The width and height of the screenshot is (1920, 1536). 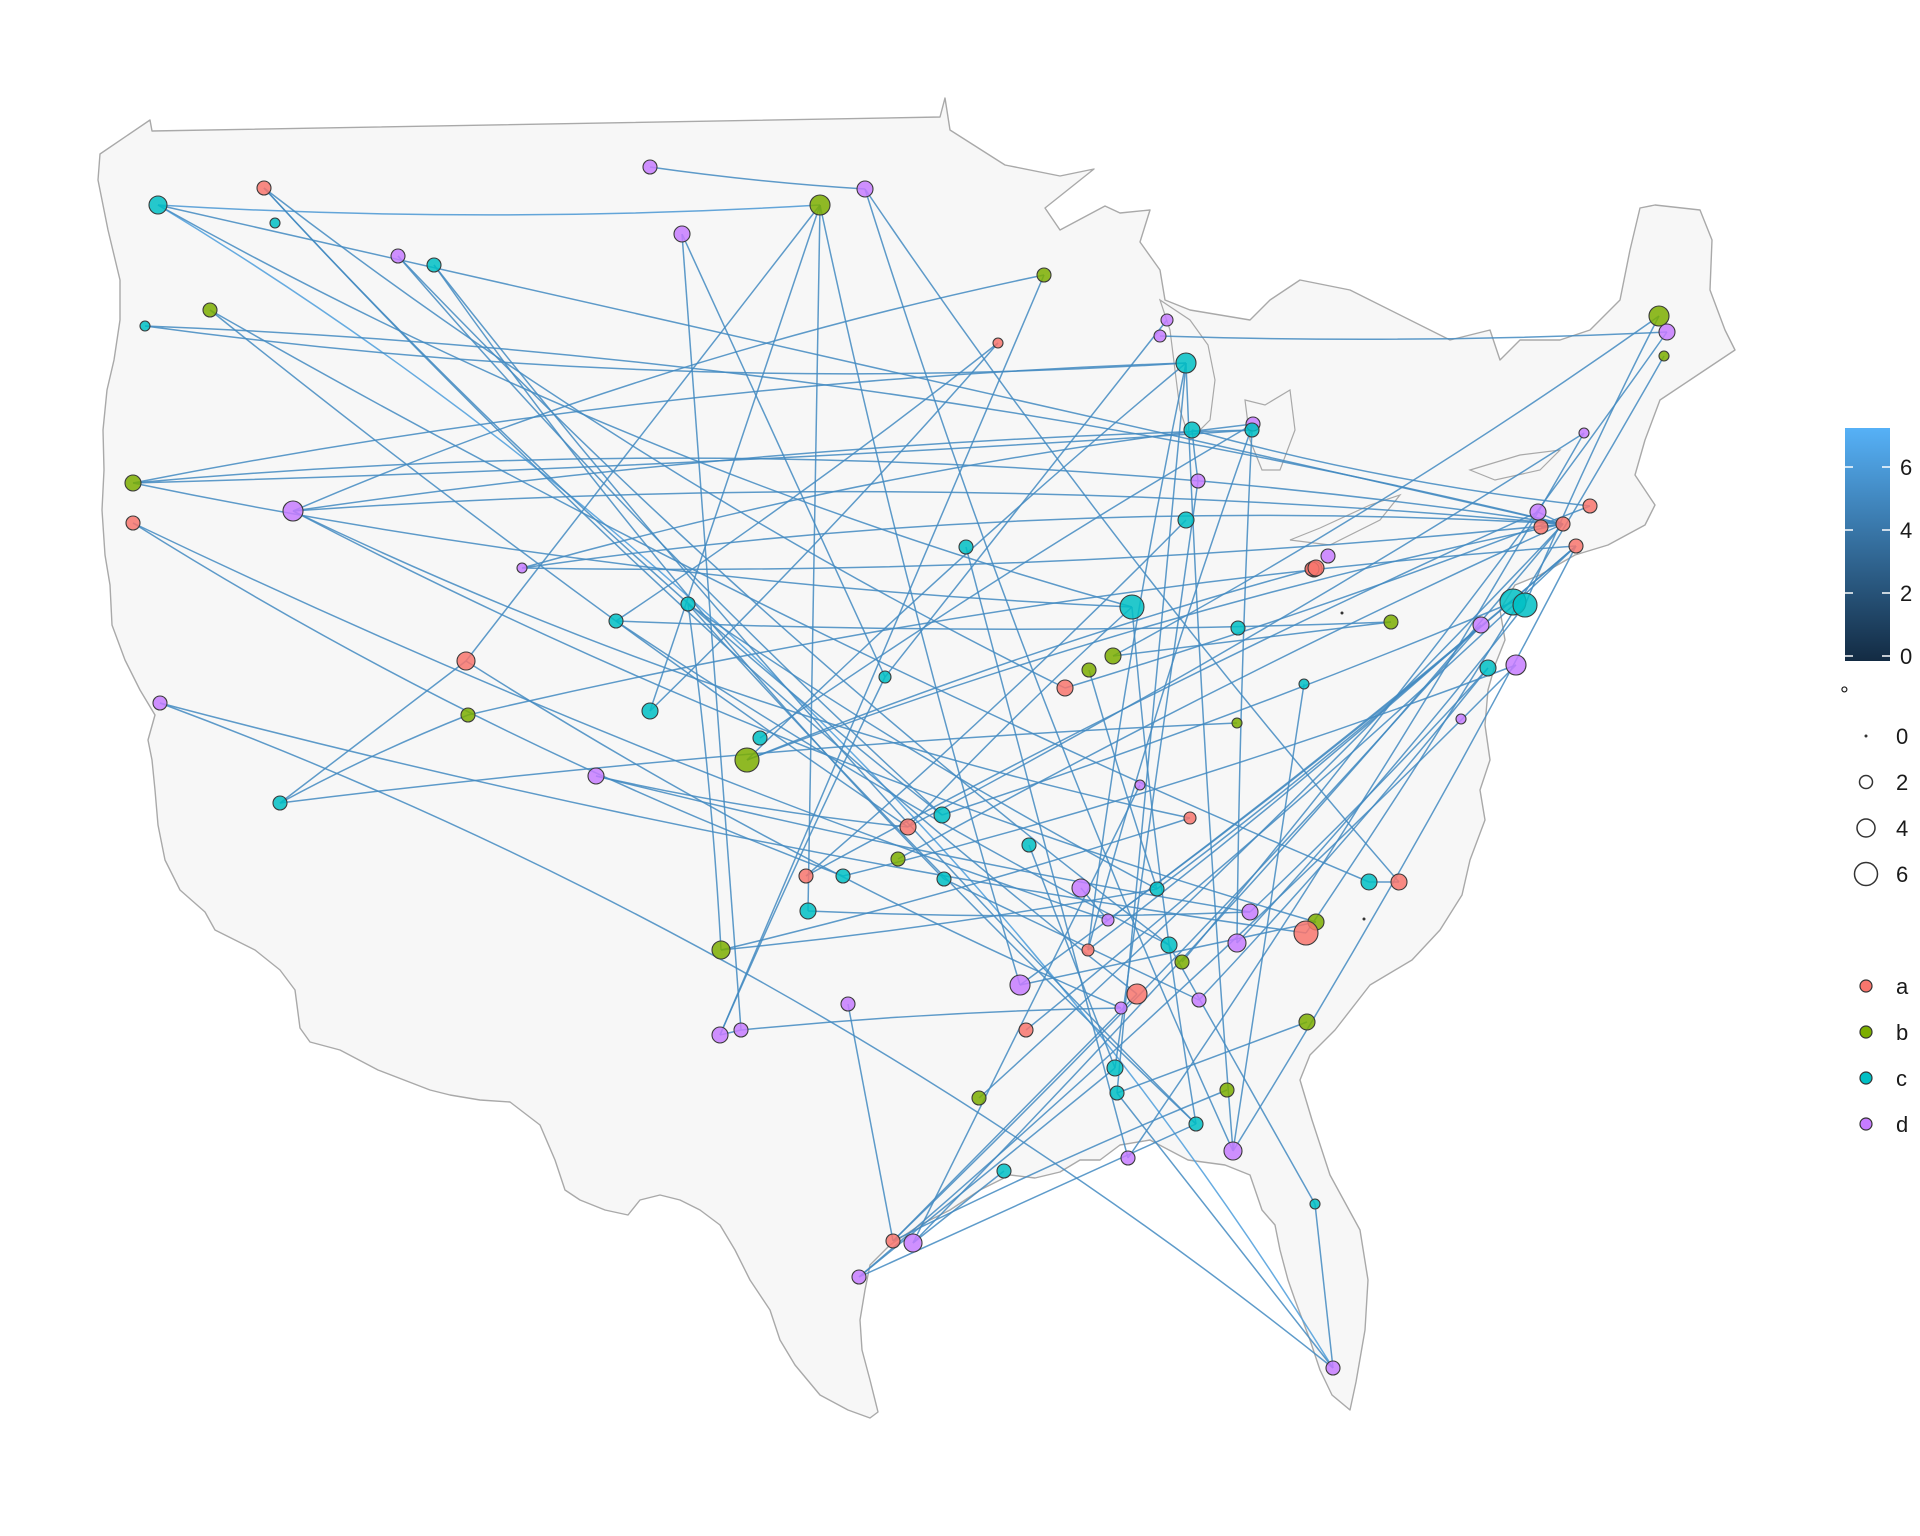 What do you see at coordinates (1902, 874) in the screenshot?
I see `size-label-6: 6` at bounding box center [1902, 874].